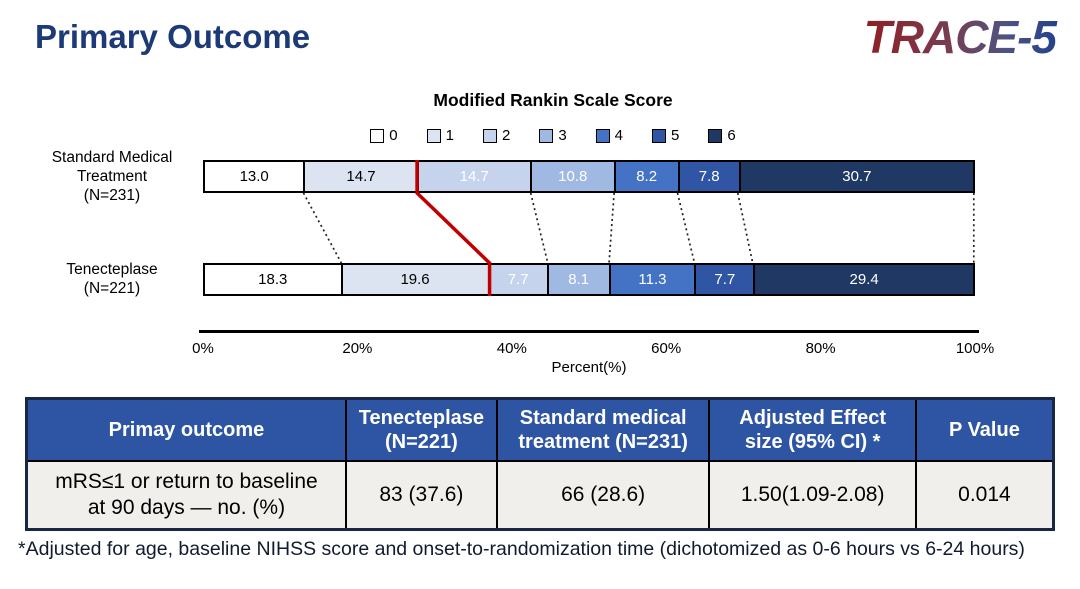 This screenshot has width=1080, height=589. I want to click on bar-segment-mrs4: 11.3, so click(653, 279).